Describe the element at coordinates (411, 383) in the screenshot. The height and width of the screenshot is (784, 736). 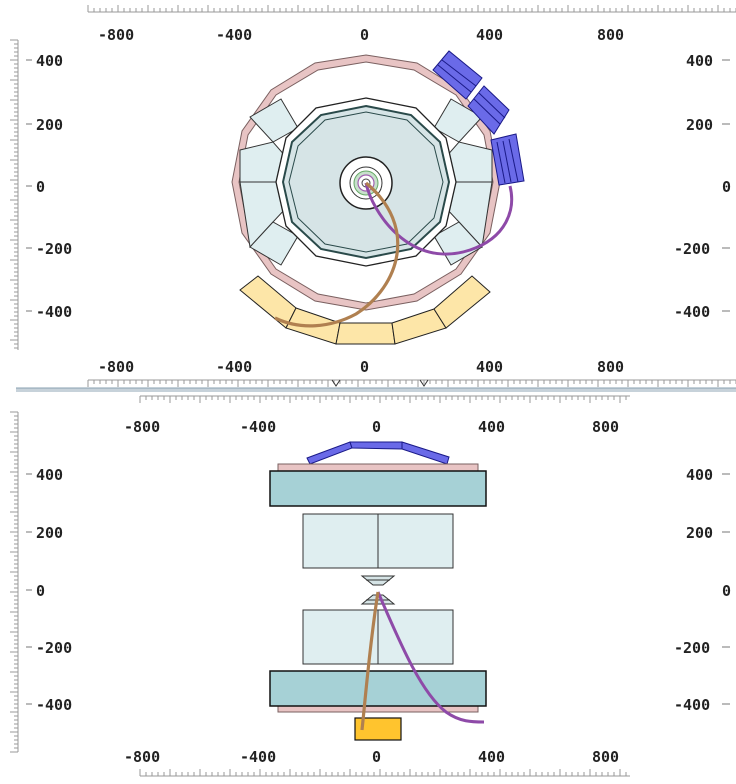
I see `bottom-ruler` at that location.